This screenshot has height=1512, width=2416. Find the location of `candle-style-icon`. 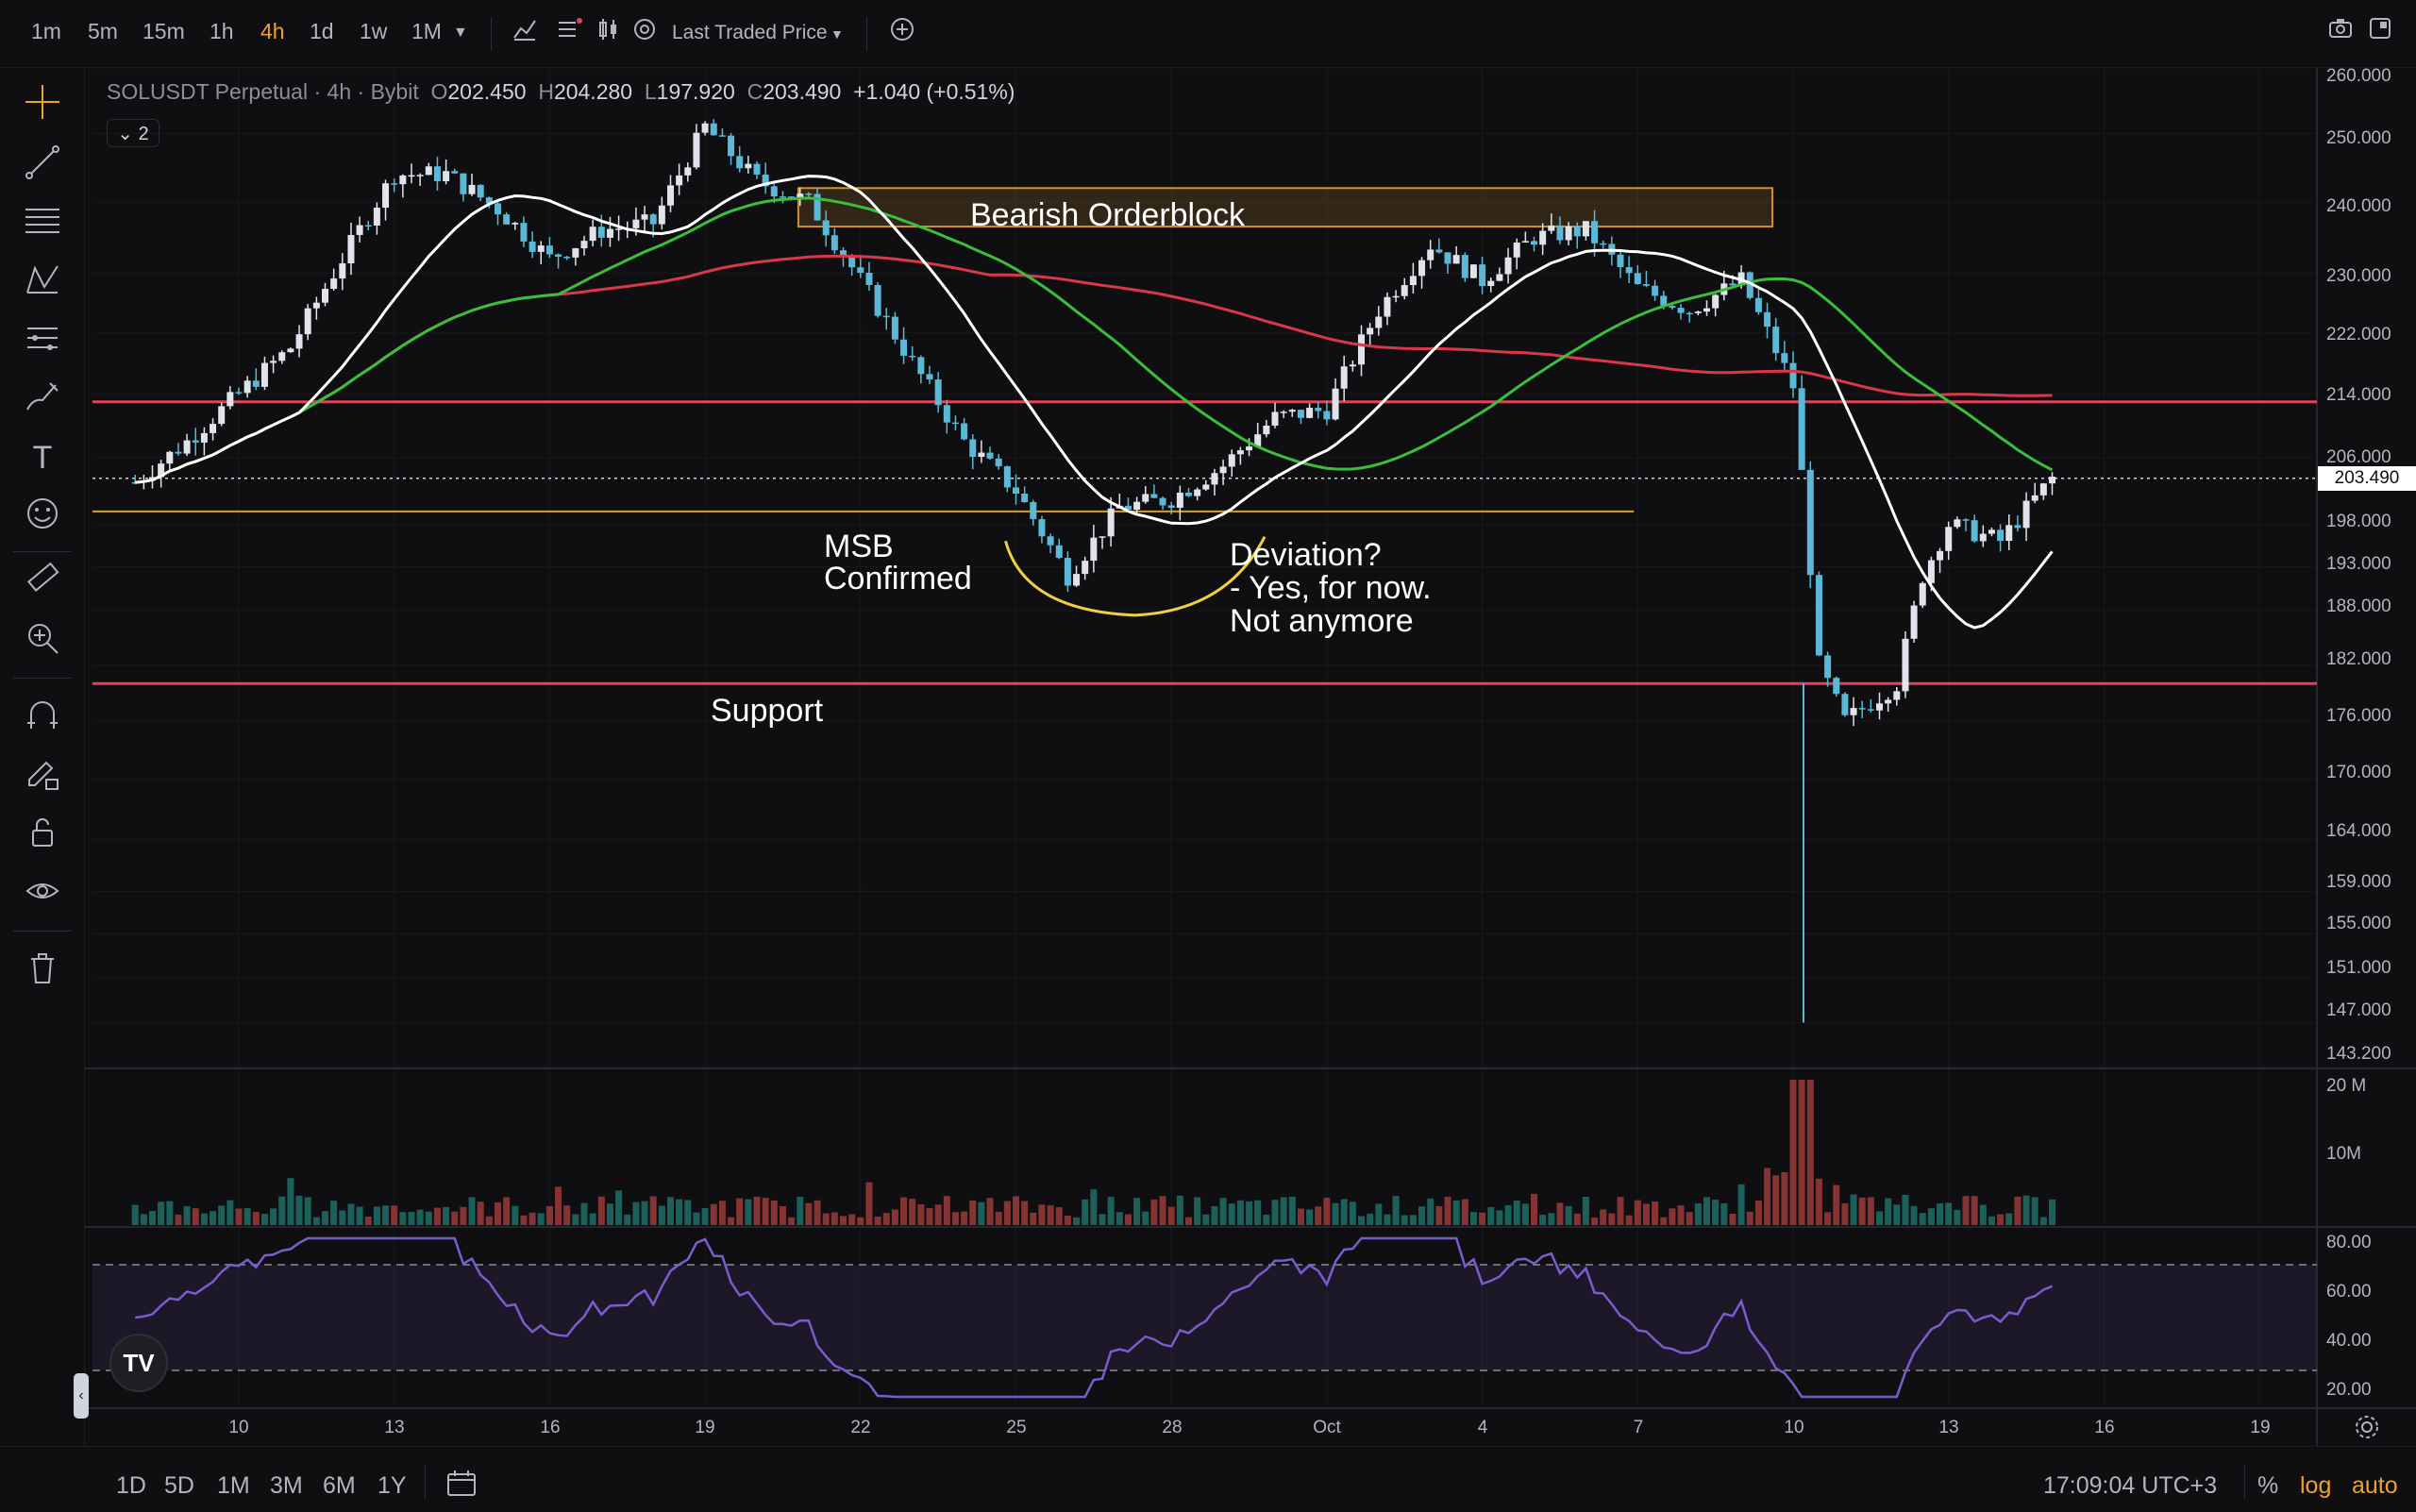

candle-style-icon is located at coordinates (609, 32).